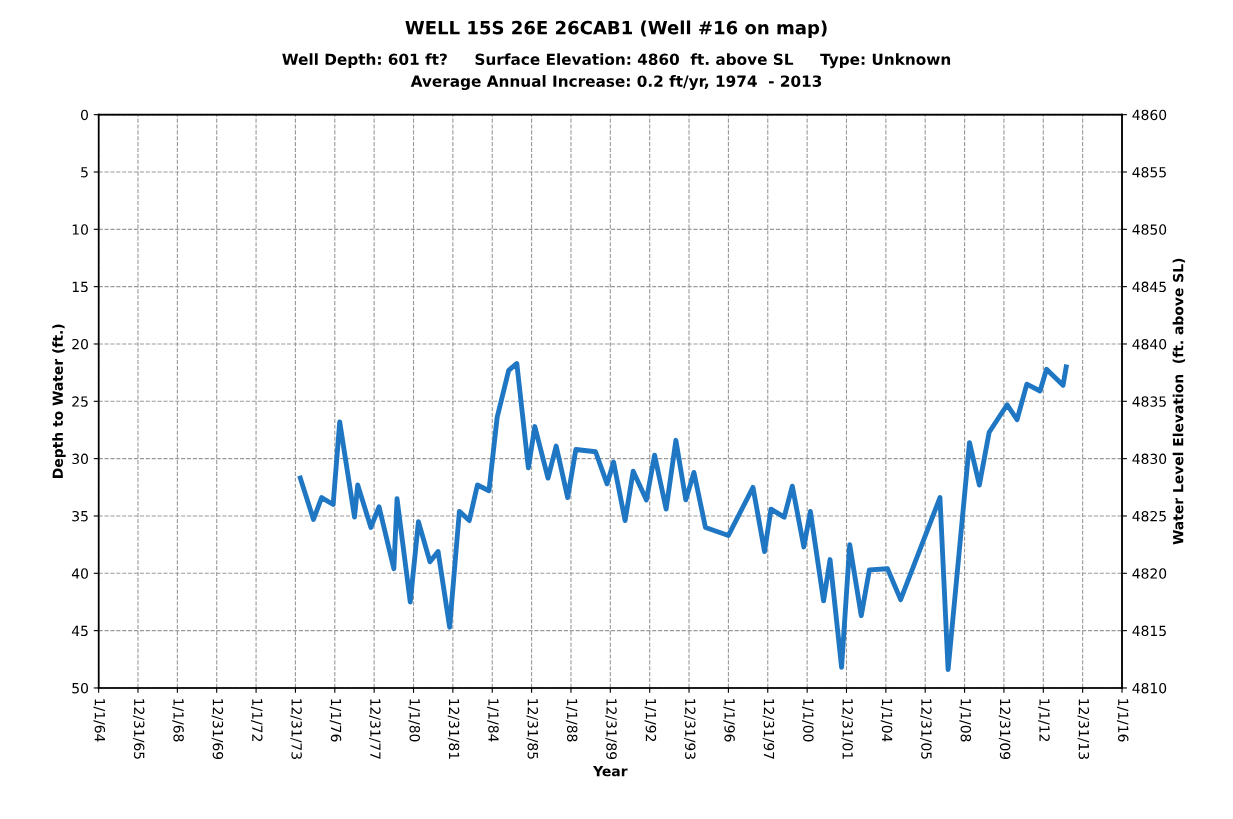  I want to click on x-tick-label: 12/31/73, so click(296, 729).